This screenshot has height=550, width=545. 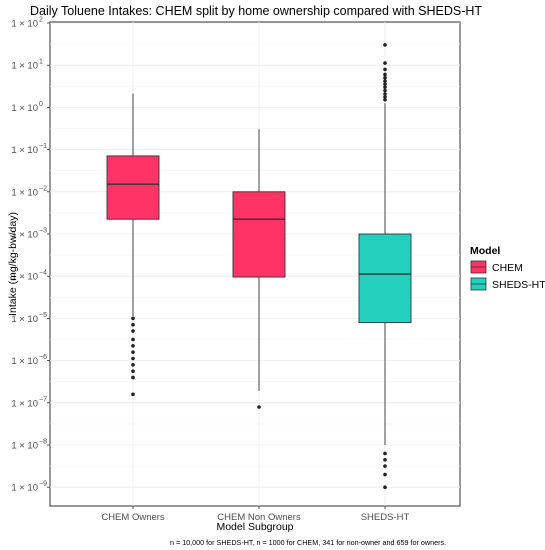 I want to click on y-tick-exponent: −7, so click(x=43, y=399).